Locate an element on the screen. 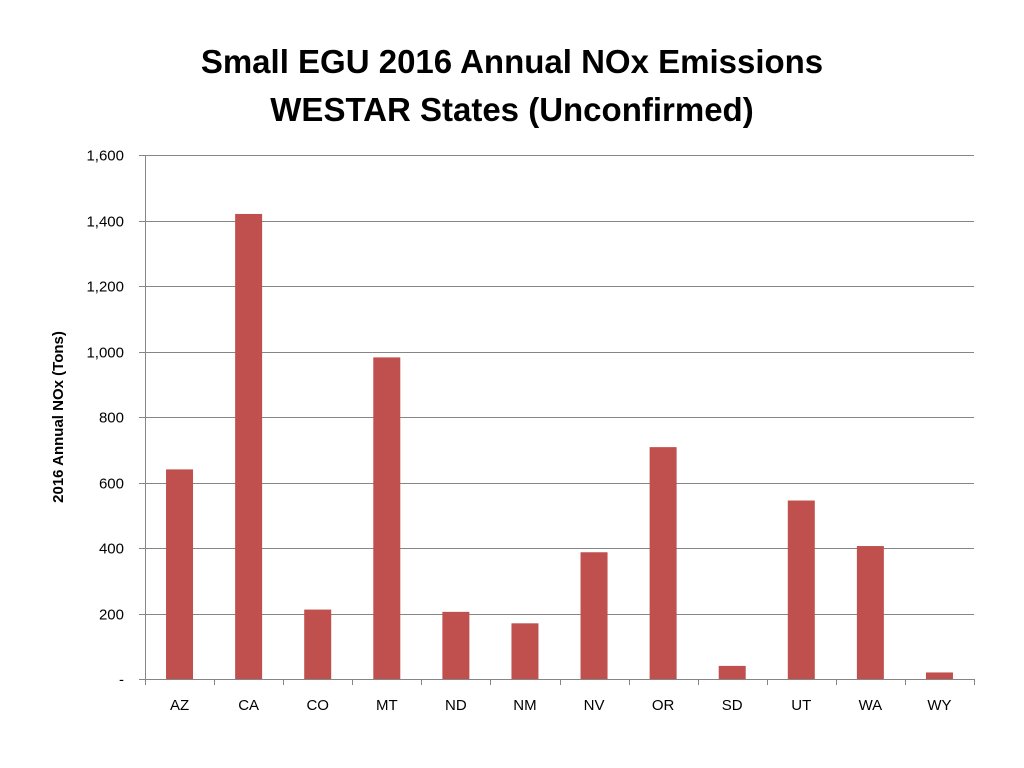 The height and width of the screenshot is (768, 1024). y-tick-label-1600: 1,600 is located at coordinates (105, 156).